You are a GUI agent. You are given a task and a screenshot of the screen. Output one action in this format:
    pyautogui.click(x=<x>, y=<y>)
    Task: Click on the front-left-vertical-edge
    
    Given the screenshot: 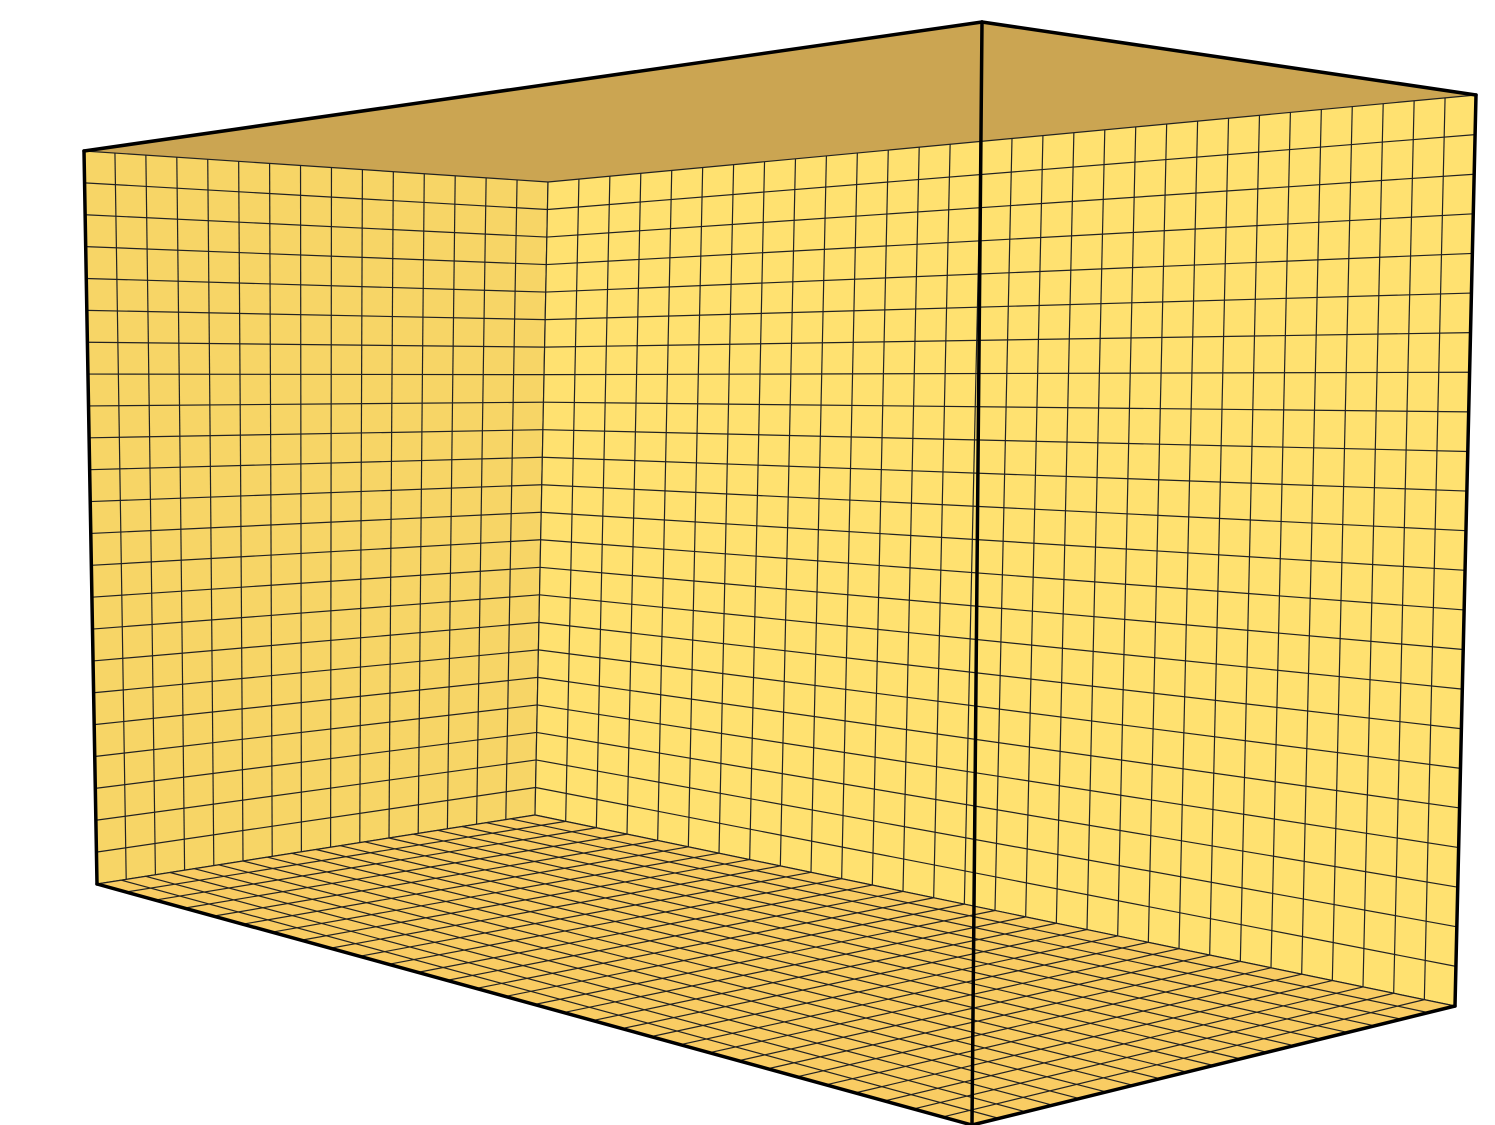 What is the action you would take?
    pyautogui.click(x=90, y=517)
    